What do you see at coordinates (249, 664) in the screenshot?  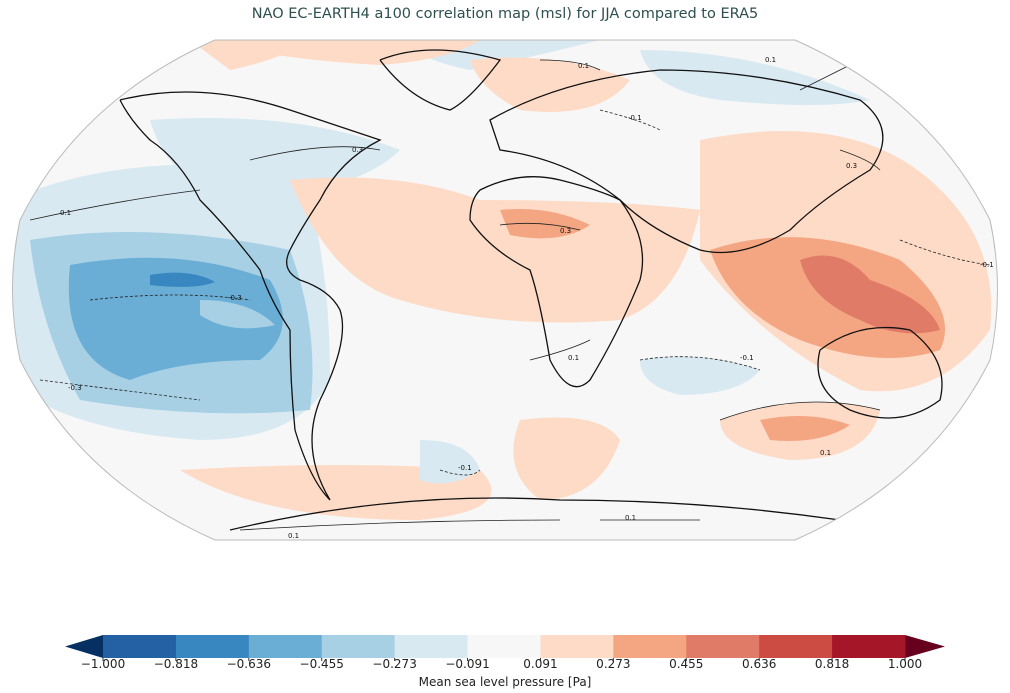 I see `colorbar-tick-label: −0.636` at bounding box center [249, 664].